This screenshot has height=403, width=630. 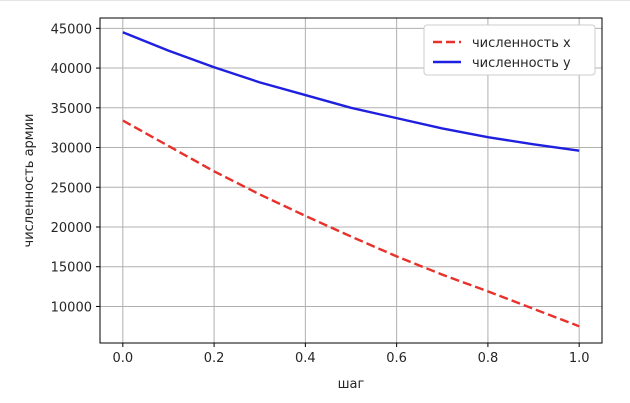 What do you see at coordinates (71, 188) in the screenshot?
I see `y-tick-label: 25000` at bounding box center [71, 188].